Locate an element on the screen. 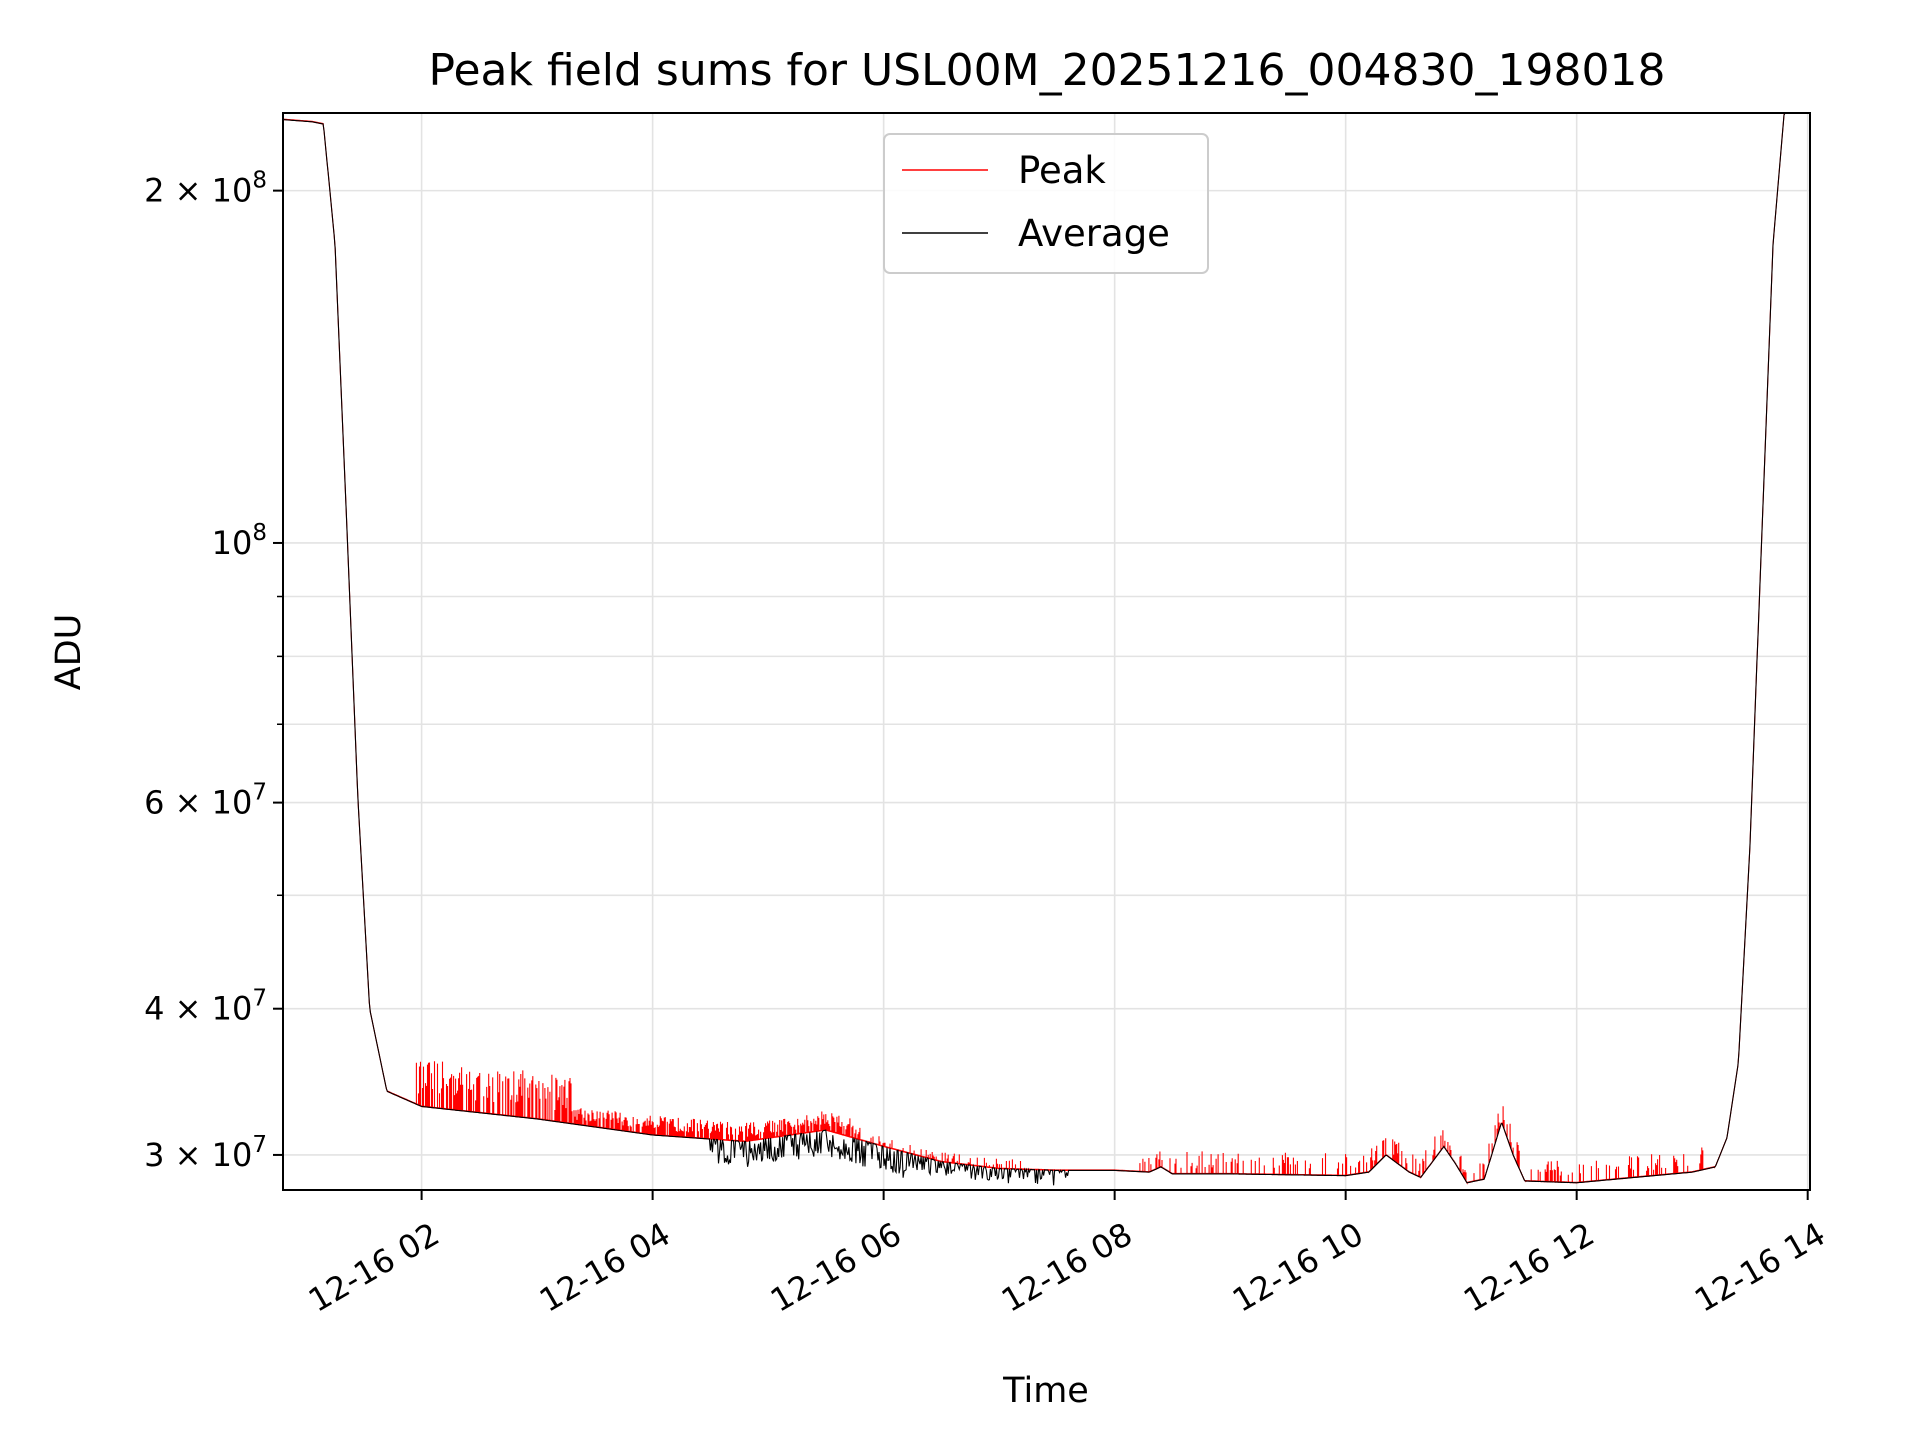 The image size is (1920, 1440). y-tick-label: 6 × 107 is located at coordinates (205, 801).